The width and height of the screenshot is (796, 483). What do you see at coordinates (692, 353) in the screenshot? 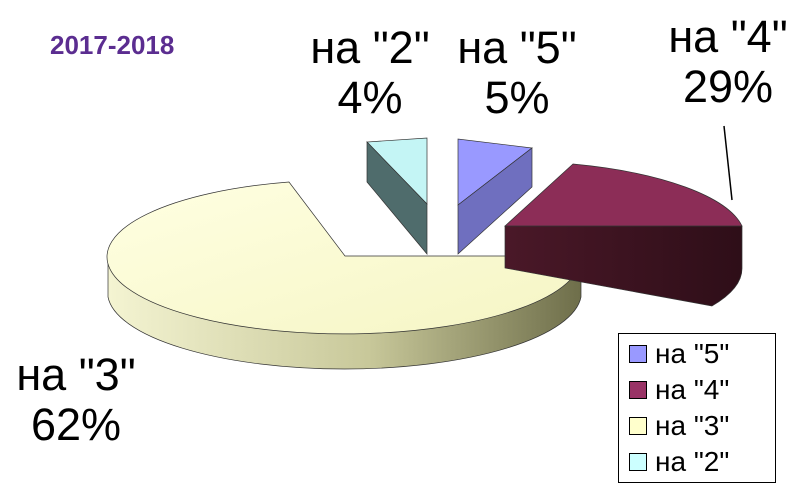
I see `legend-label-5: на "5"` at bounding box center [692, 353].